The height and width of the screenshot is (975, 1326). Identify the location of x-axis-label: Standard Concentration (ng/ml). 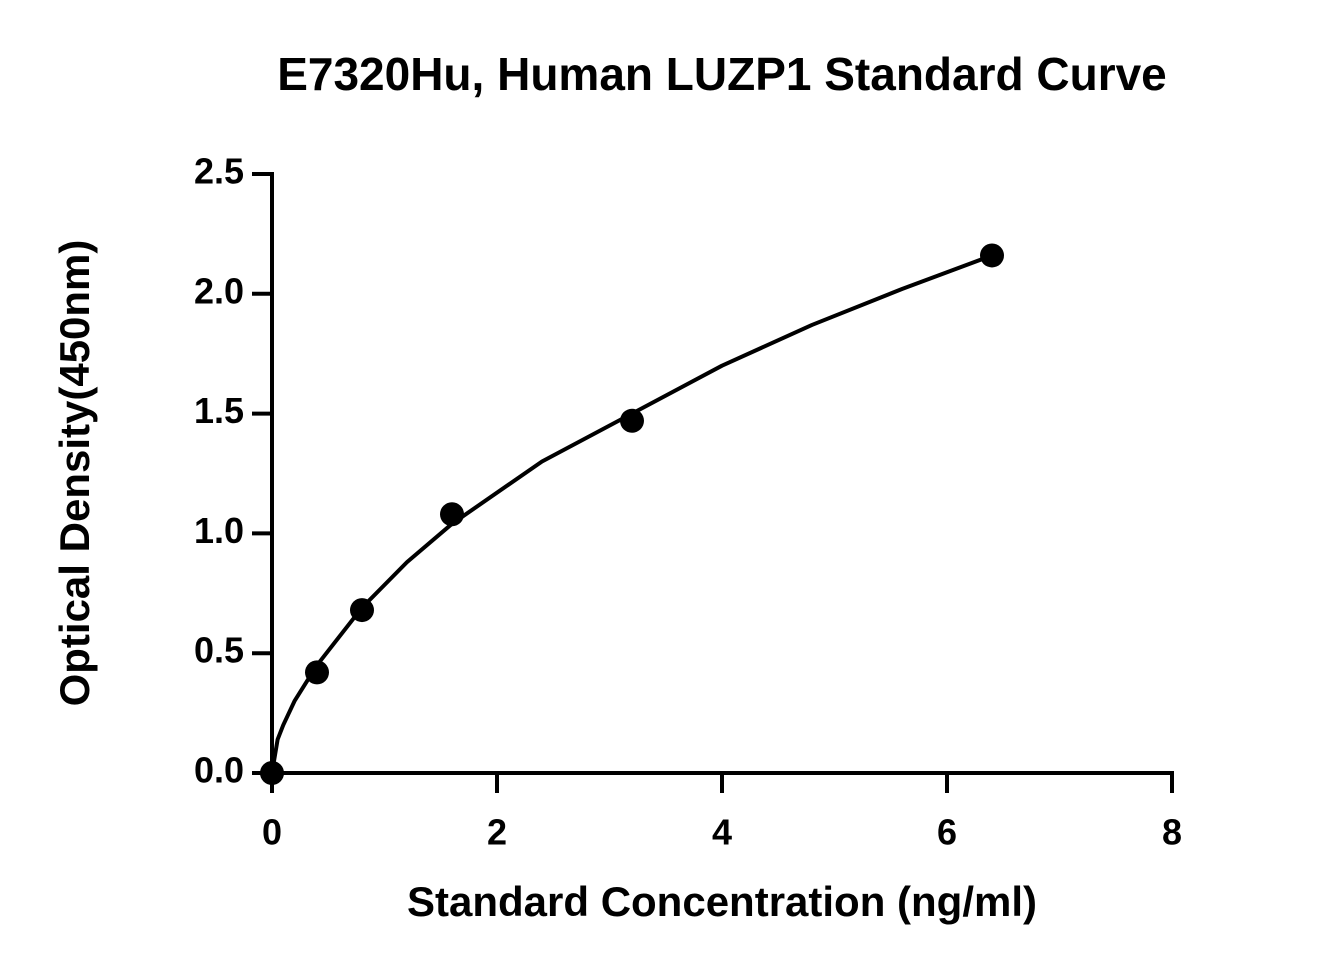
(722, 901).